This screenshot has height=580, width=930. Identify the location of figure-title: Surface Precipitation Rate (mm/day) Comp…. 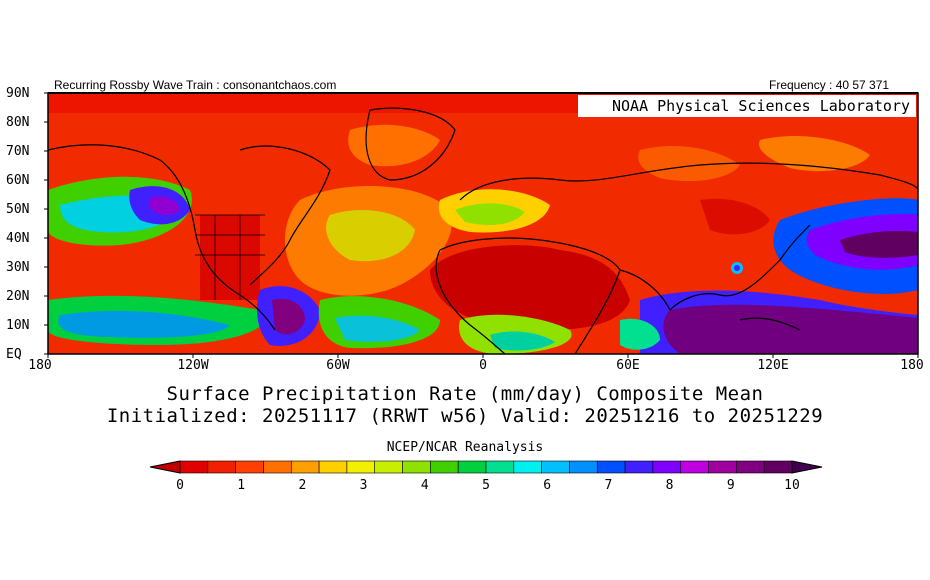
(465, 394).